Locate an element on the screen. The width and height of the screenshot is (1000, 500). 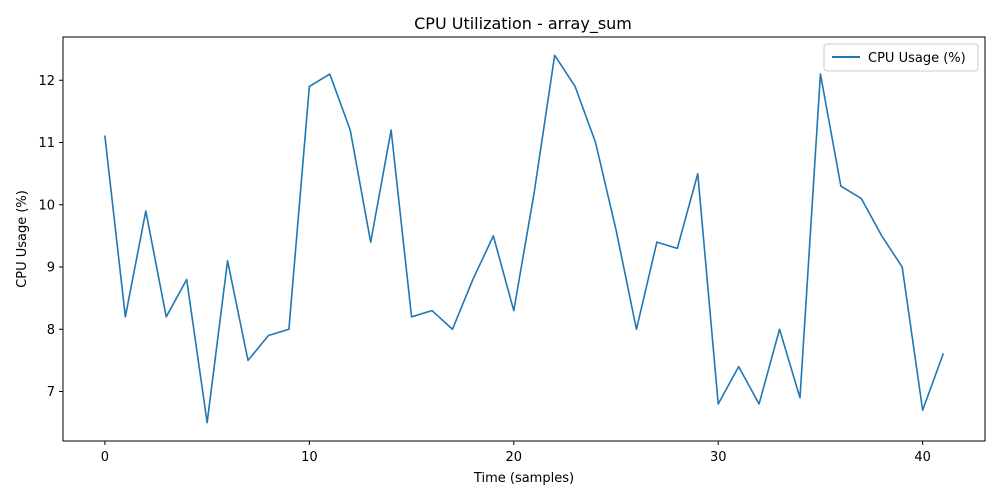
legend-label: CPU Usage (%) is located at coordinates (917, 58).